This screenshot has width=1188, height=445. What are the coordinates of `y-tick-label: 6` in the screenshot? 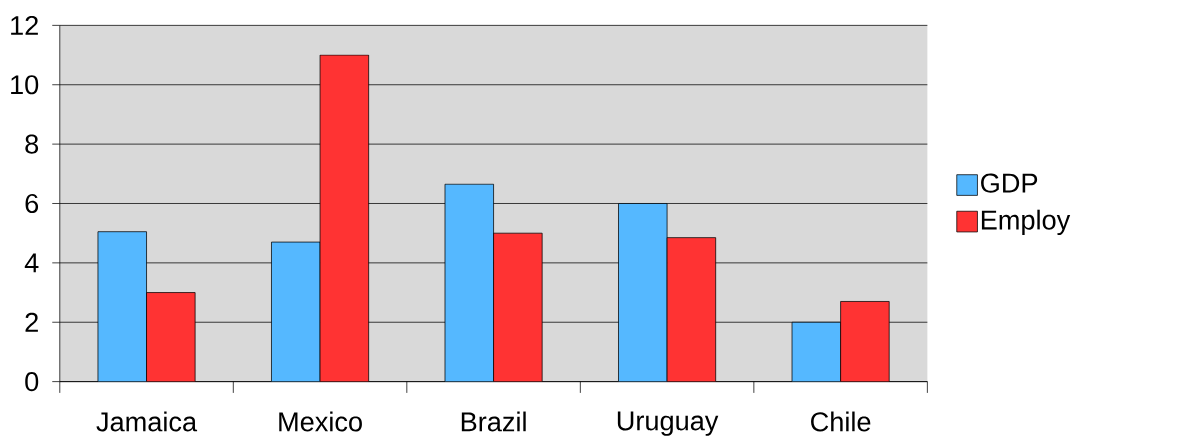 It's located at (32, 203).